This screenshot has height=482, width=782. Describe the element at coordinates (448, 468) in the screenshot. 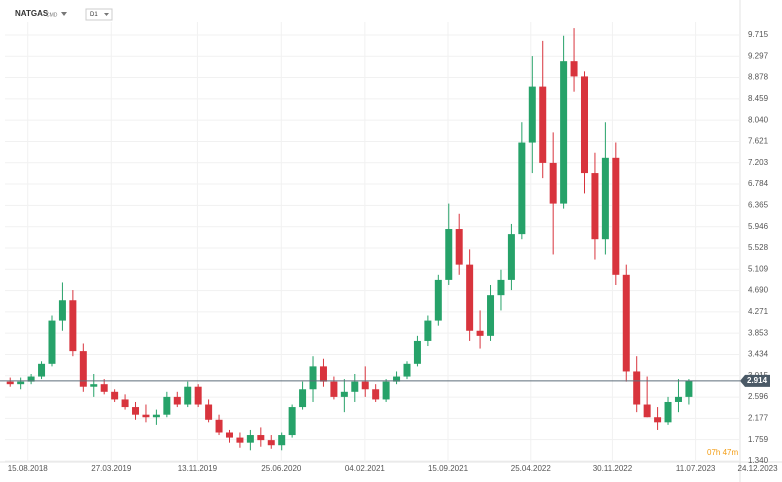

I see `x-tick-label: 15.09.2021` at that location.